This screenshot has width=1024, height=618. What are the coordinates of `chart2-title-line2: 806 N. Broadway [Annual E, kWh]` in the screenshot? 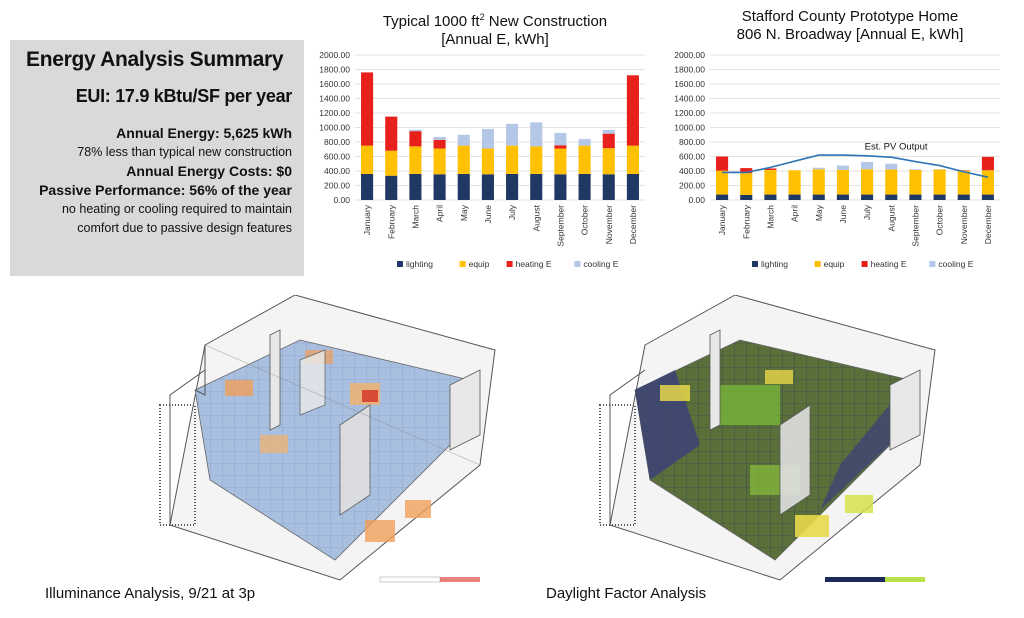 It's located at (850, 34).